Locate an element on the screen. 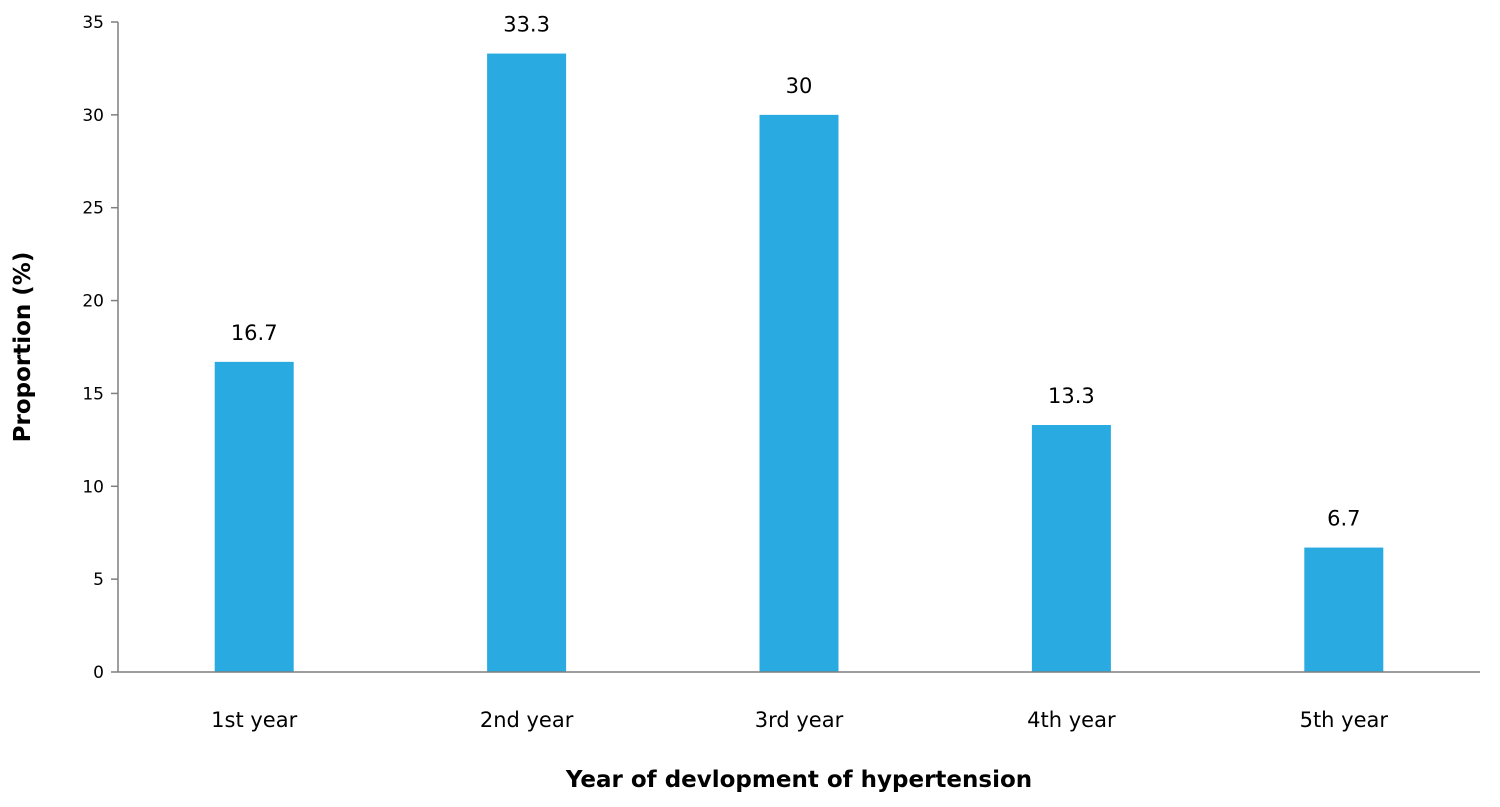  bar-data-label: 30 is located at coordinates (799, 86).